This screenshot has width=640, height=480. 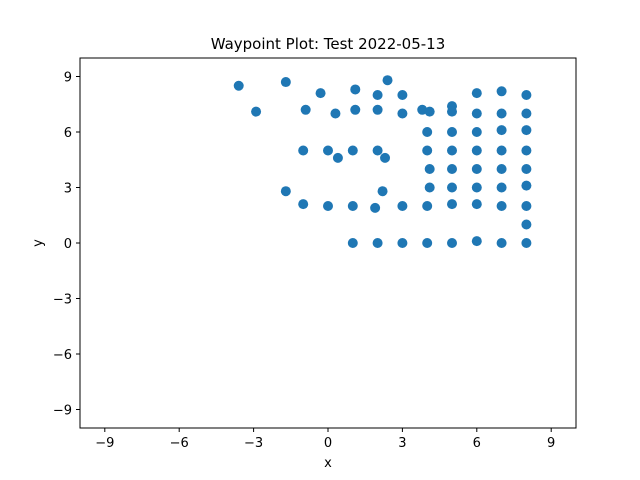 What do you see at coordinates (551, 443) in the screenshot?
I see `x-tick-label: 9` at bounding box center [551, 443].